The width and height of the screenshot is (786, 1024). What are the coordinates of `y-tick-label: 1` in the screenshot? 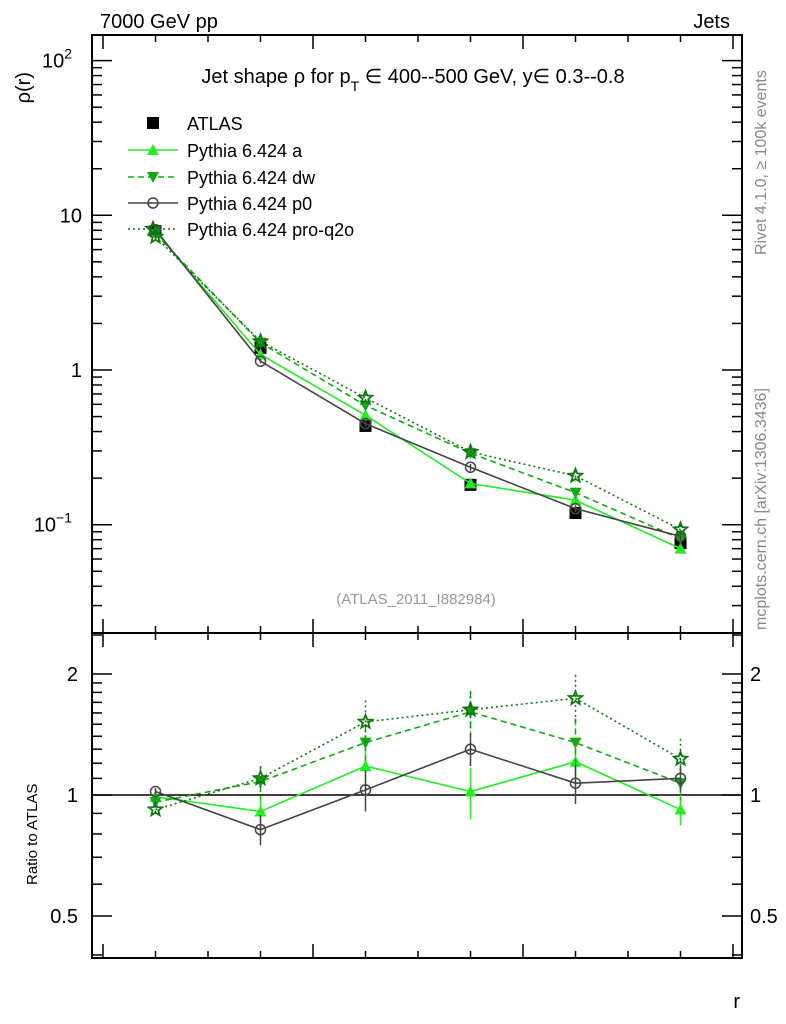 It's located at (76, 371).